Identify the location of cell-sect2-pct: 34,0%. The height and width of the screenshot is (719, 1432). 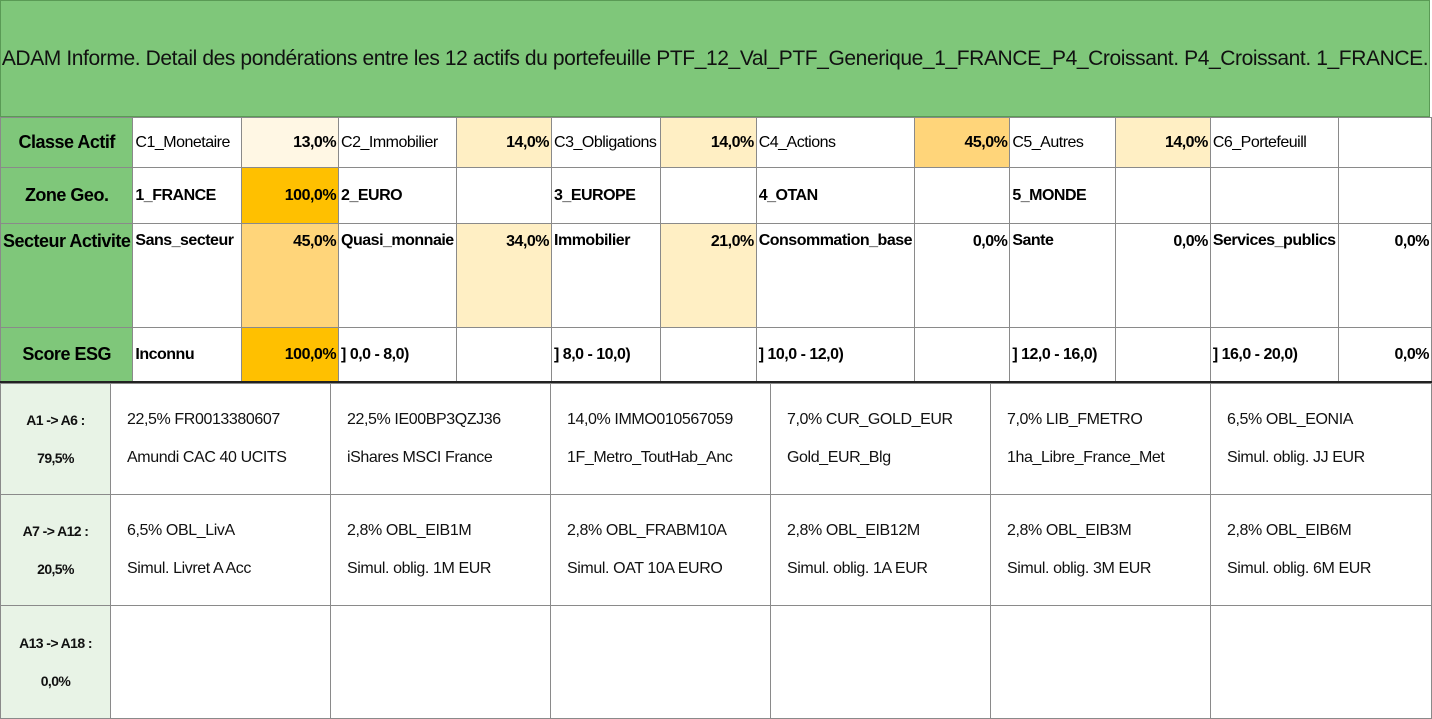
(504, 275).